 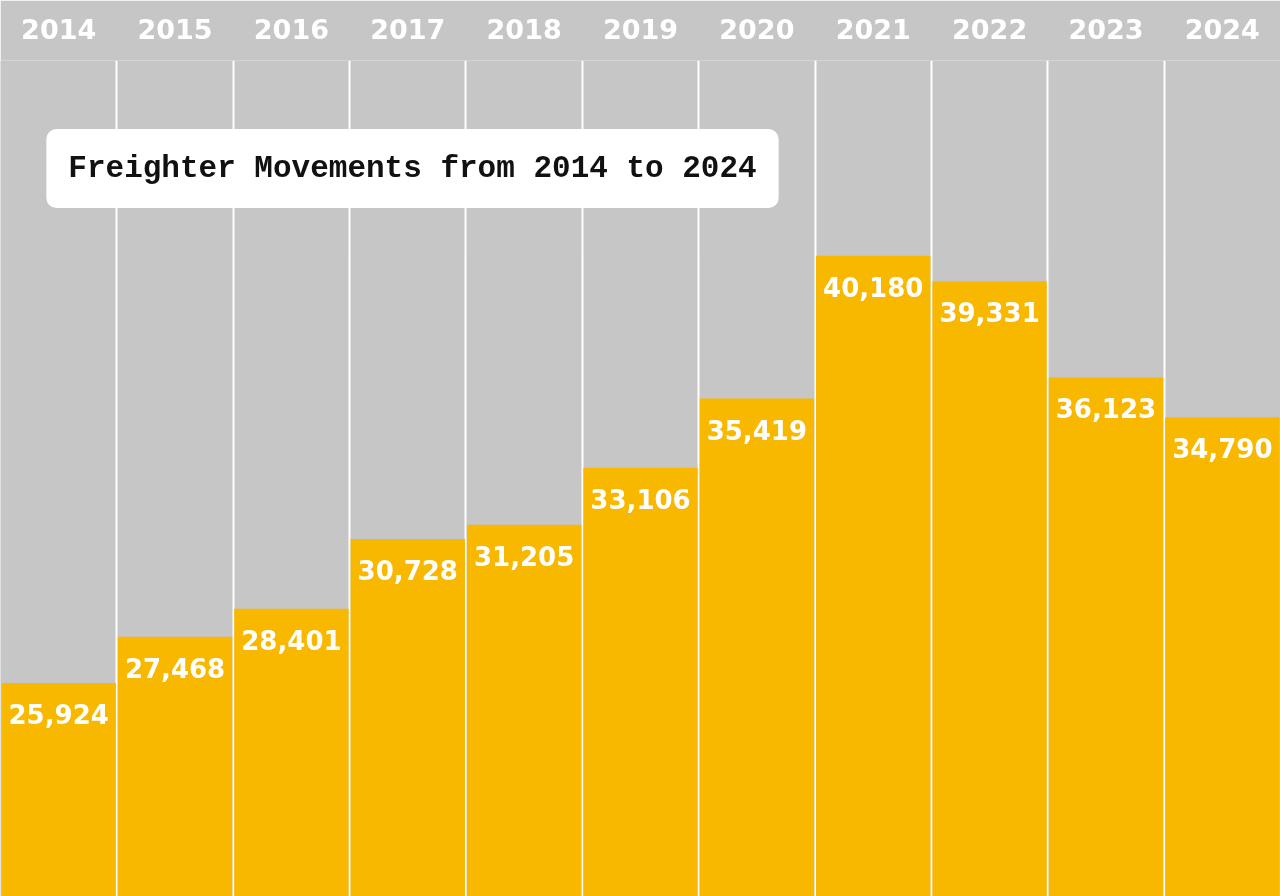 I want to click on x-tick-label: 2019, so click(x=640, y=29).